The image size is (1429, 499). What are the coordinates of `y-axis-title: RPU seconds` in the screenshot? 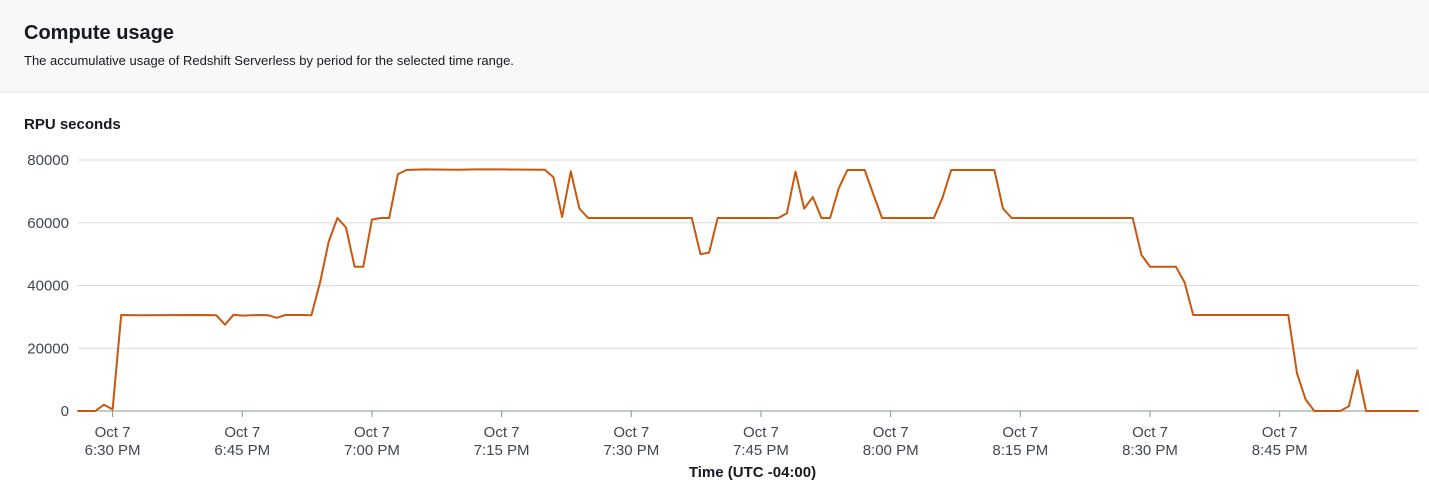 It's located at (72, 124).